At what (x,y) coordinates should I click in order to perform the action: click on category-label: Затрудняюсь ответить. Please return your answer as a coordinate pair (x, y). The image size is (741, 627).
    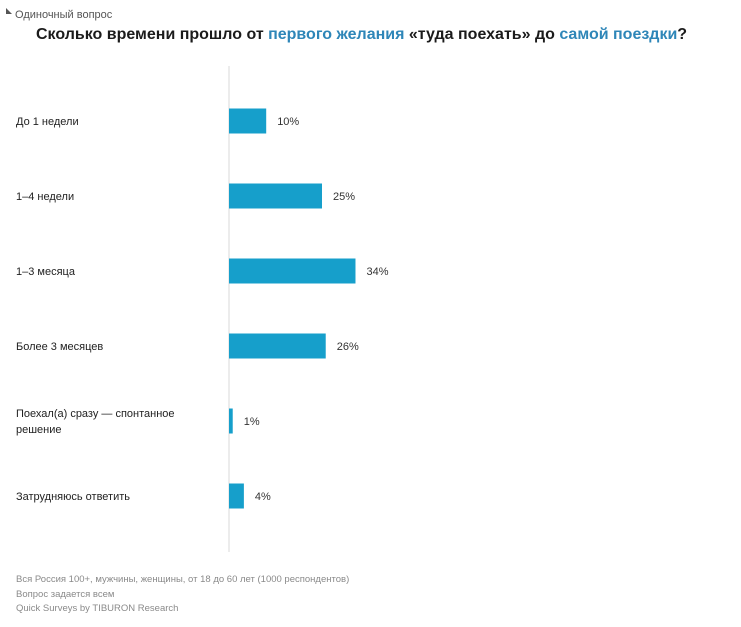
    Looking at the image, I should click on (73, 497).